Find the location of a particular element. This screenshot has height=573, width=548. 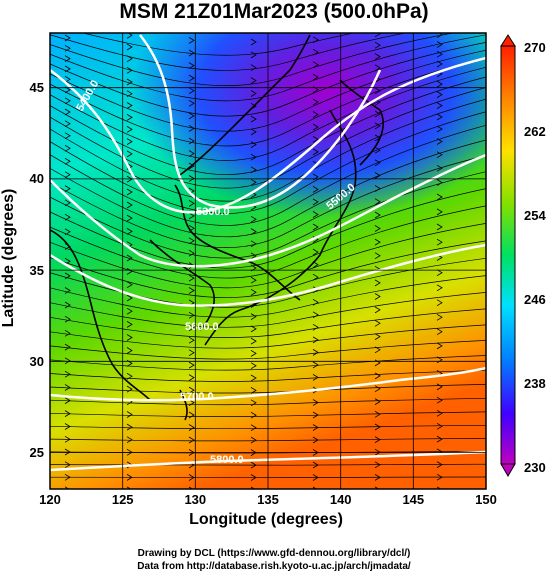

x-axis: 120 125 130 135 140 145 150 is located at coordinates (268, 499).